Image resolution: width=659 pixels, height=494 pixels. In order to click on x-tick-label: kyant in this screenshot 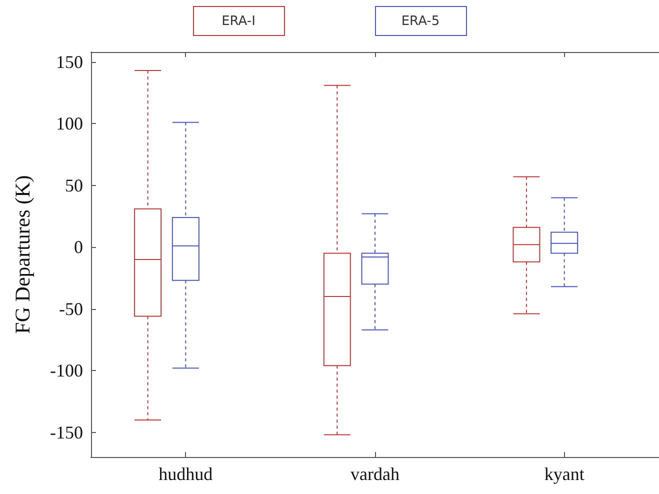, I will do `click(564, 474)`.